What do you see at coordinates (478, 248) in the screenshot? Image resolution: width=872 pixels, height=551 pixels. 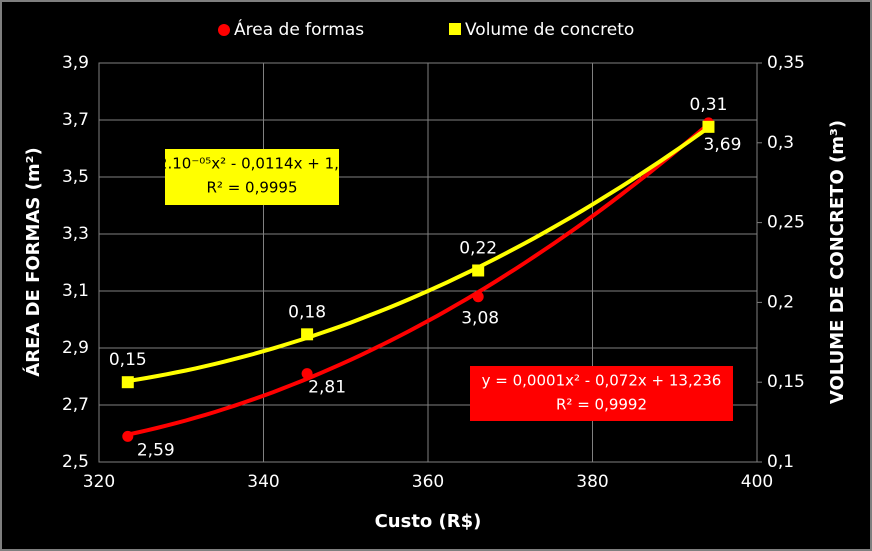 I see `data-label: 0,22` at bounding box center [478, 248].